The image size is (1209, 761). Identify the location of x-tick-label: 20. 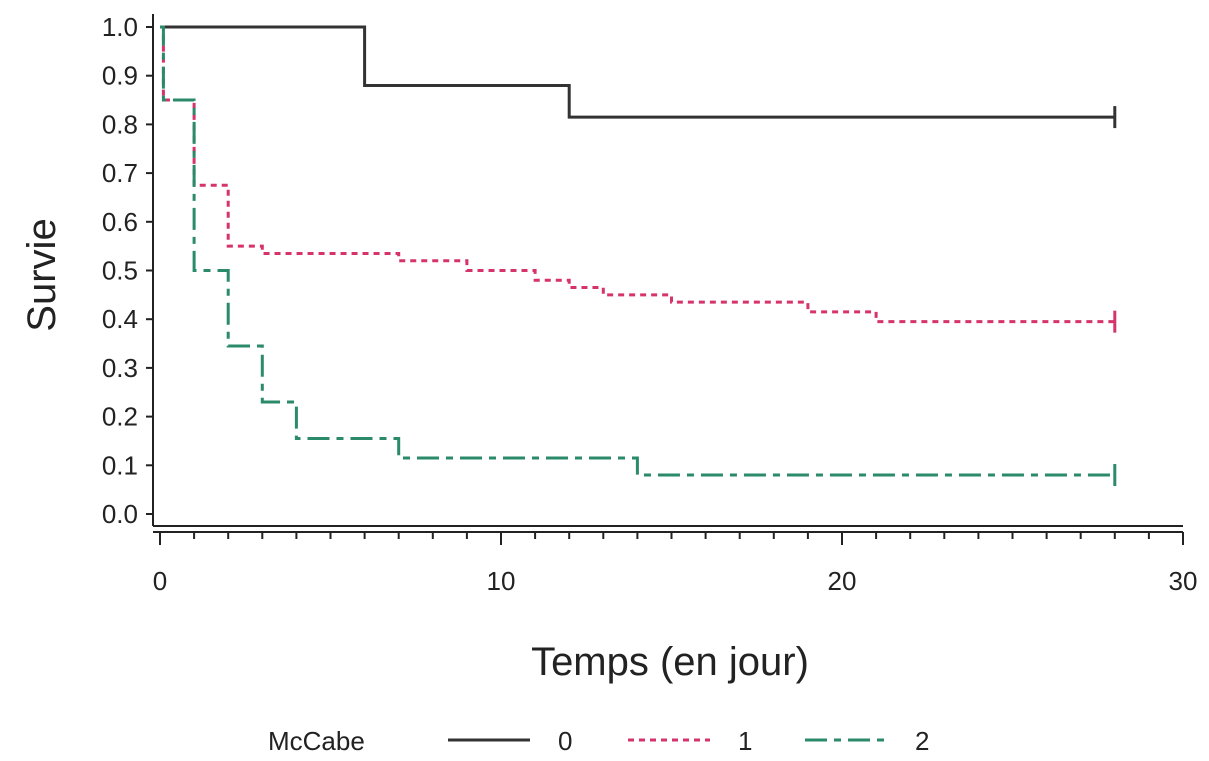
(842, 581).